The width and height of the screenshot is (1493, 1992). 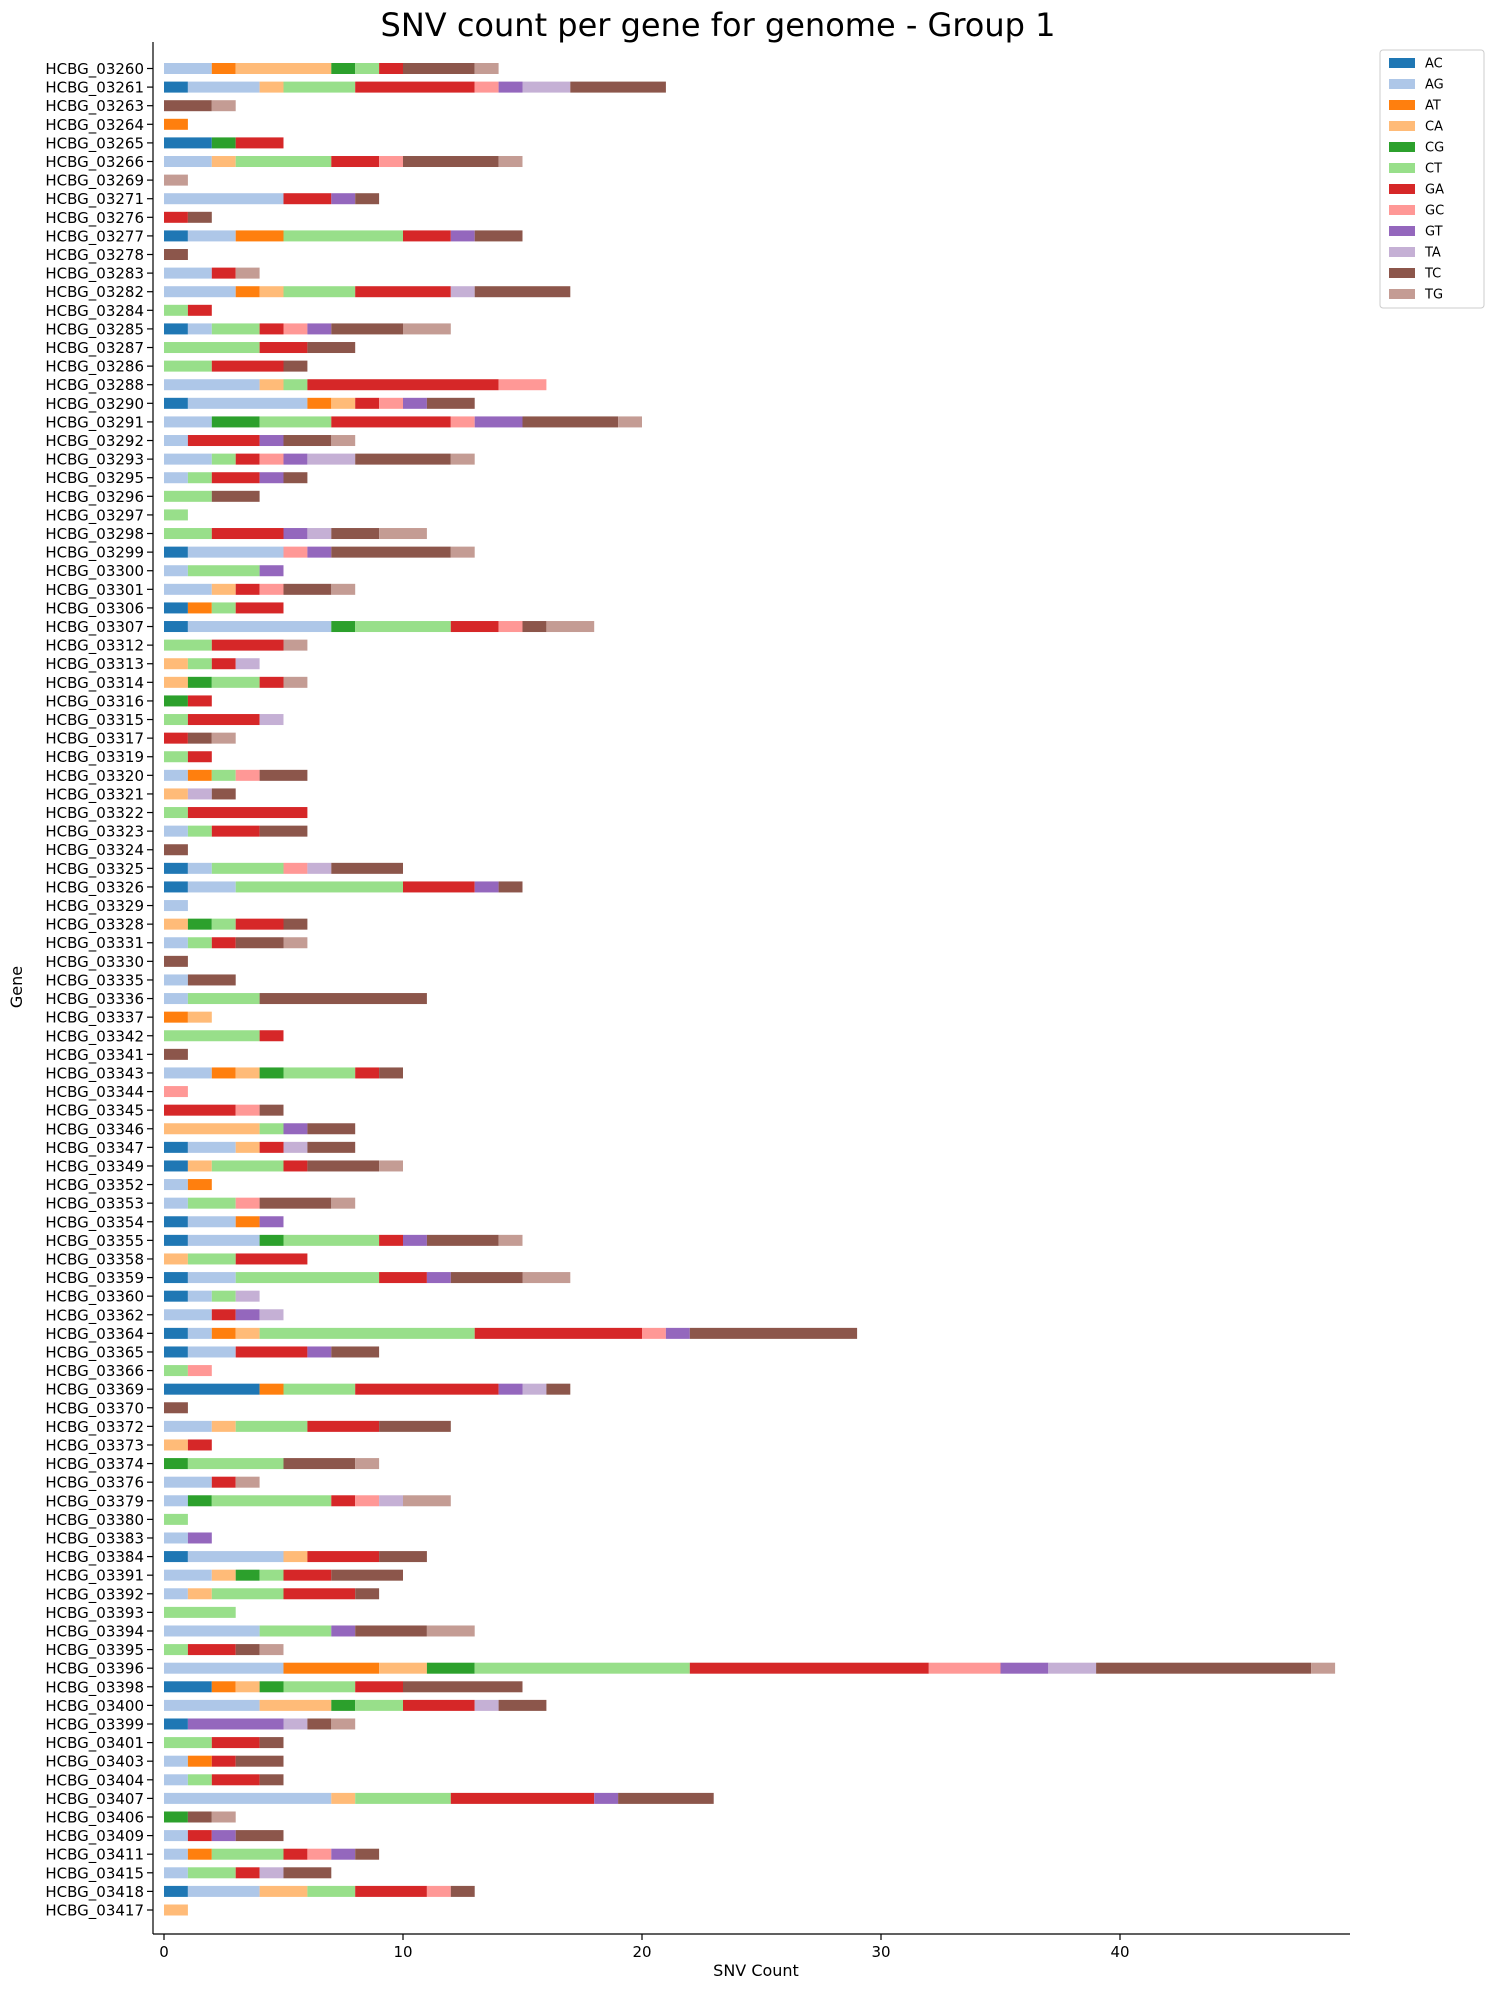 What do you see at coordinates (1434, 127) in the screenshot?
I see `legend-label-ca: CA` at bounding box center [1434, 127].